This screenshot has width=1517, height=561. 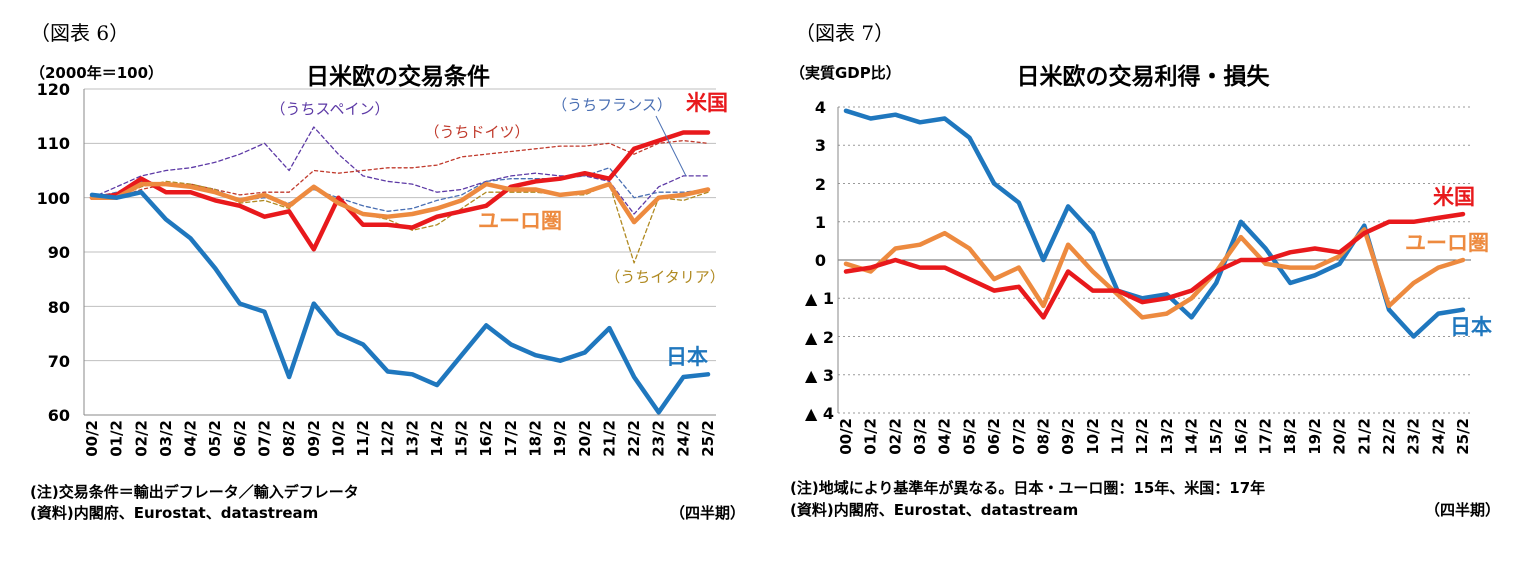 I want to click on chart6-xtick: 15/2, so click(x=462, y=438).